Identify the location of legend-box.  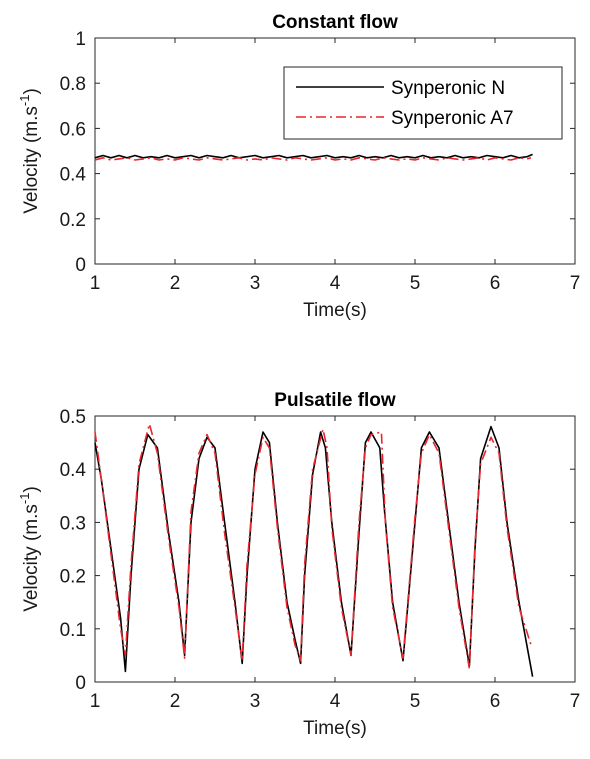
(423, 103).